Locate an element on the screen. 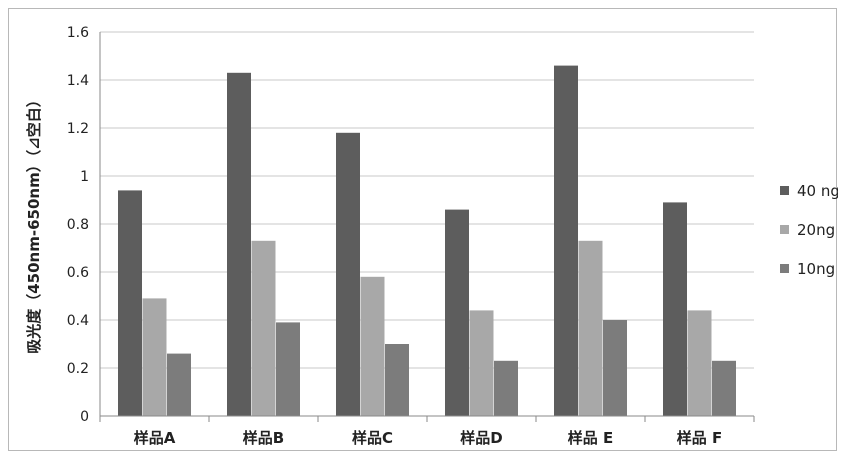 This screenshot has height=460, width=846. y-tick-label: 0.4 is located at coordinates (78, 321).